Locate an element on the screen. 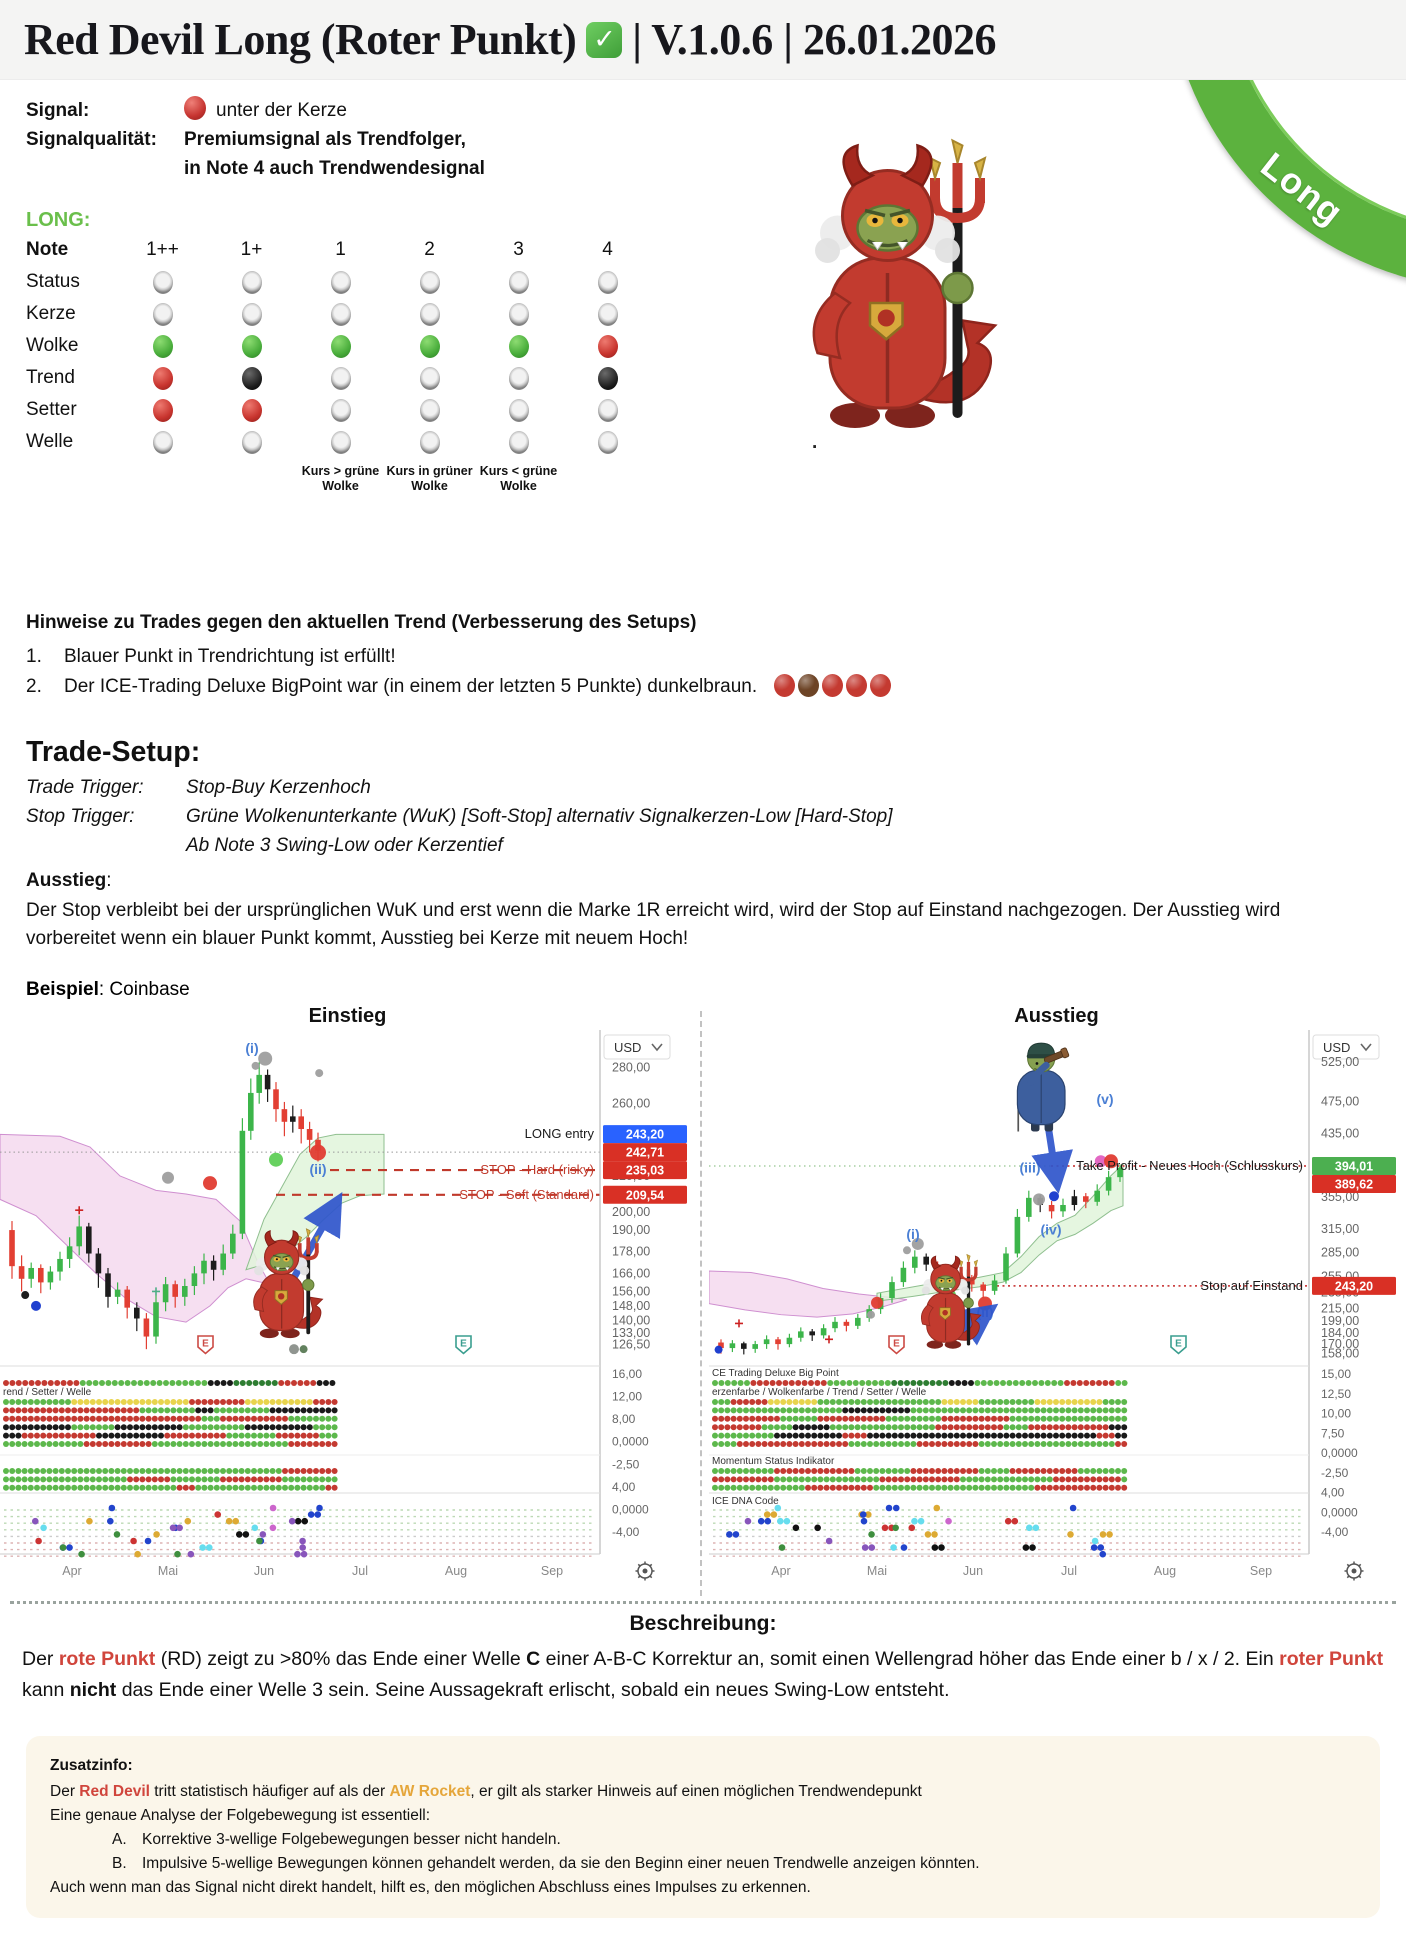 The image size is (1406, 1943). svg-text: (v) is located at coordinates (1104, 1099).